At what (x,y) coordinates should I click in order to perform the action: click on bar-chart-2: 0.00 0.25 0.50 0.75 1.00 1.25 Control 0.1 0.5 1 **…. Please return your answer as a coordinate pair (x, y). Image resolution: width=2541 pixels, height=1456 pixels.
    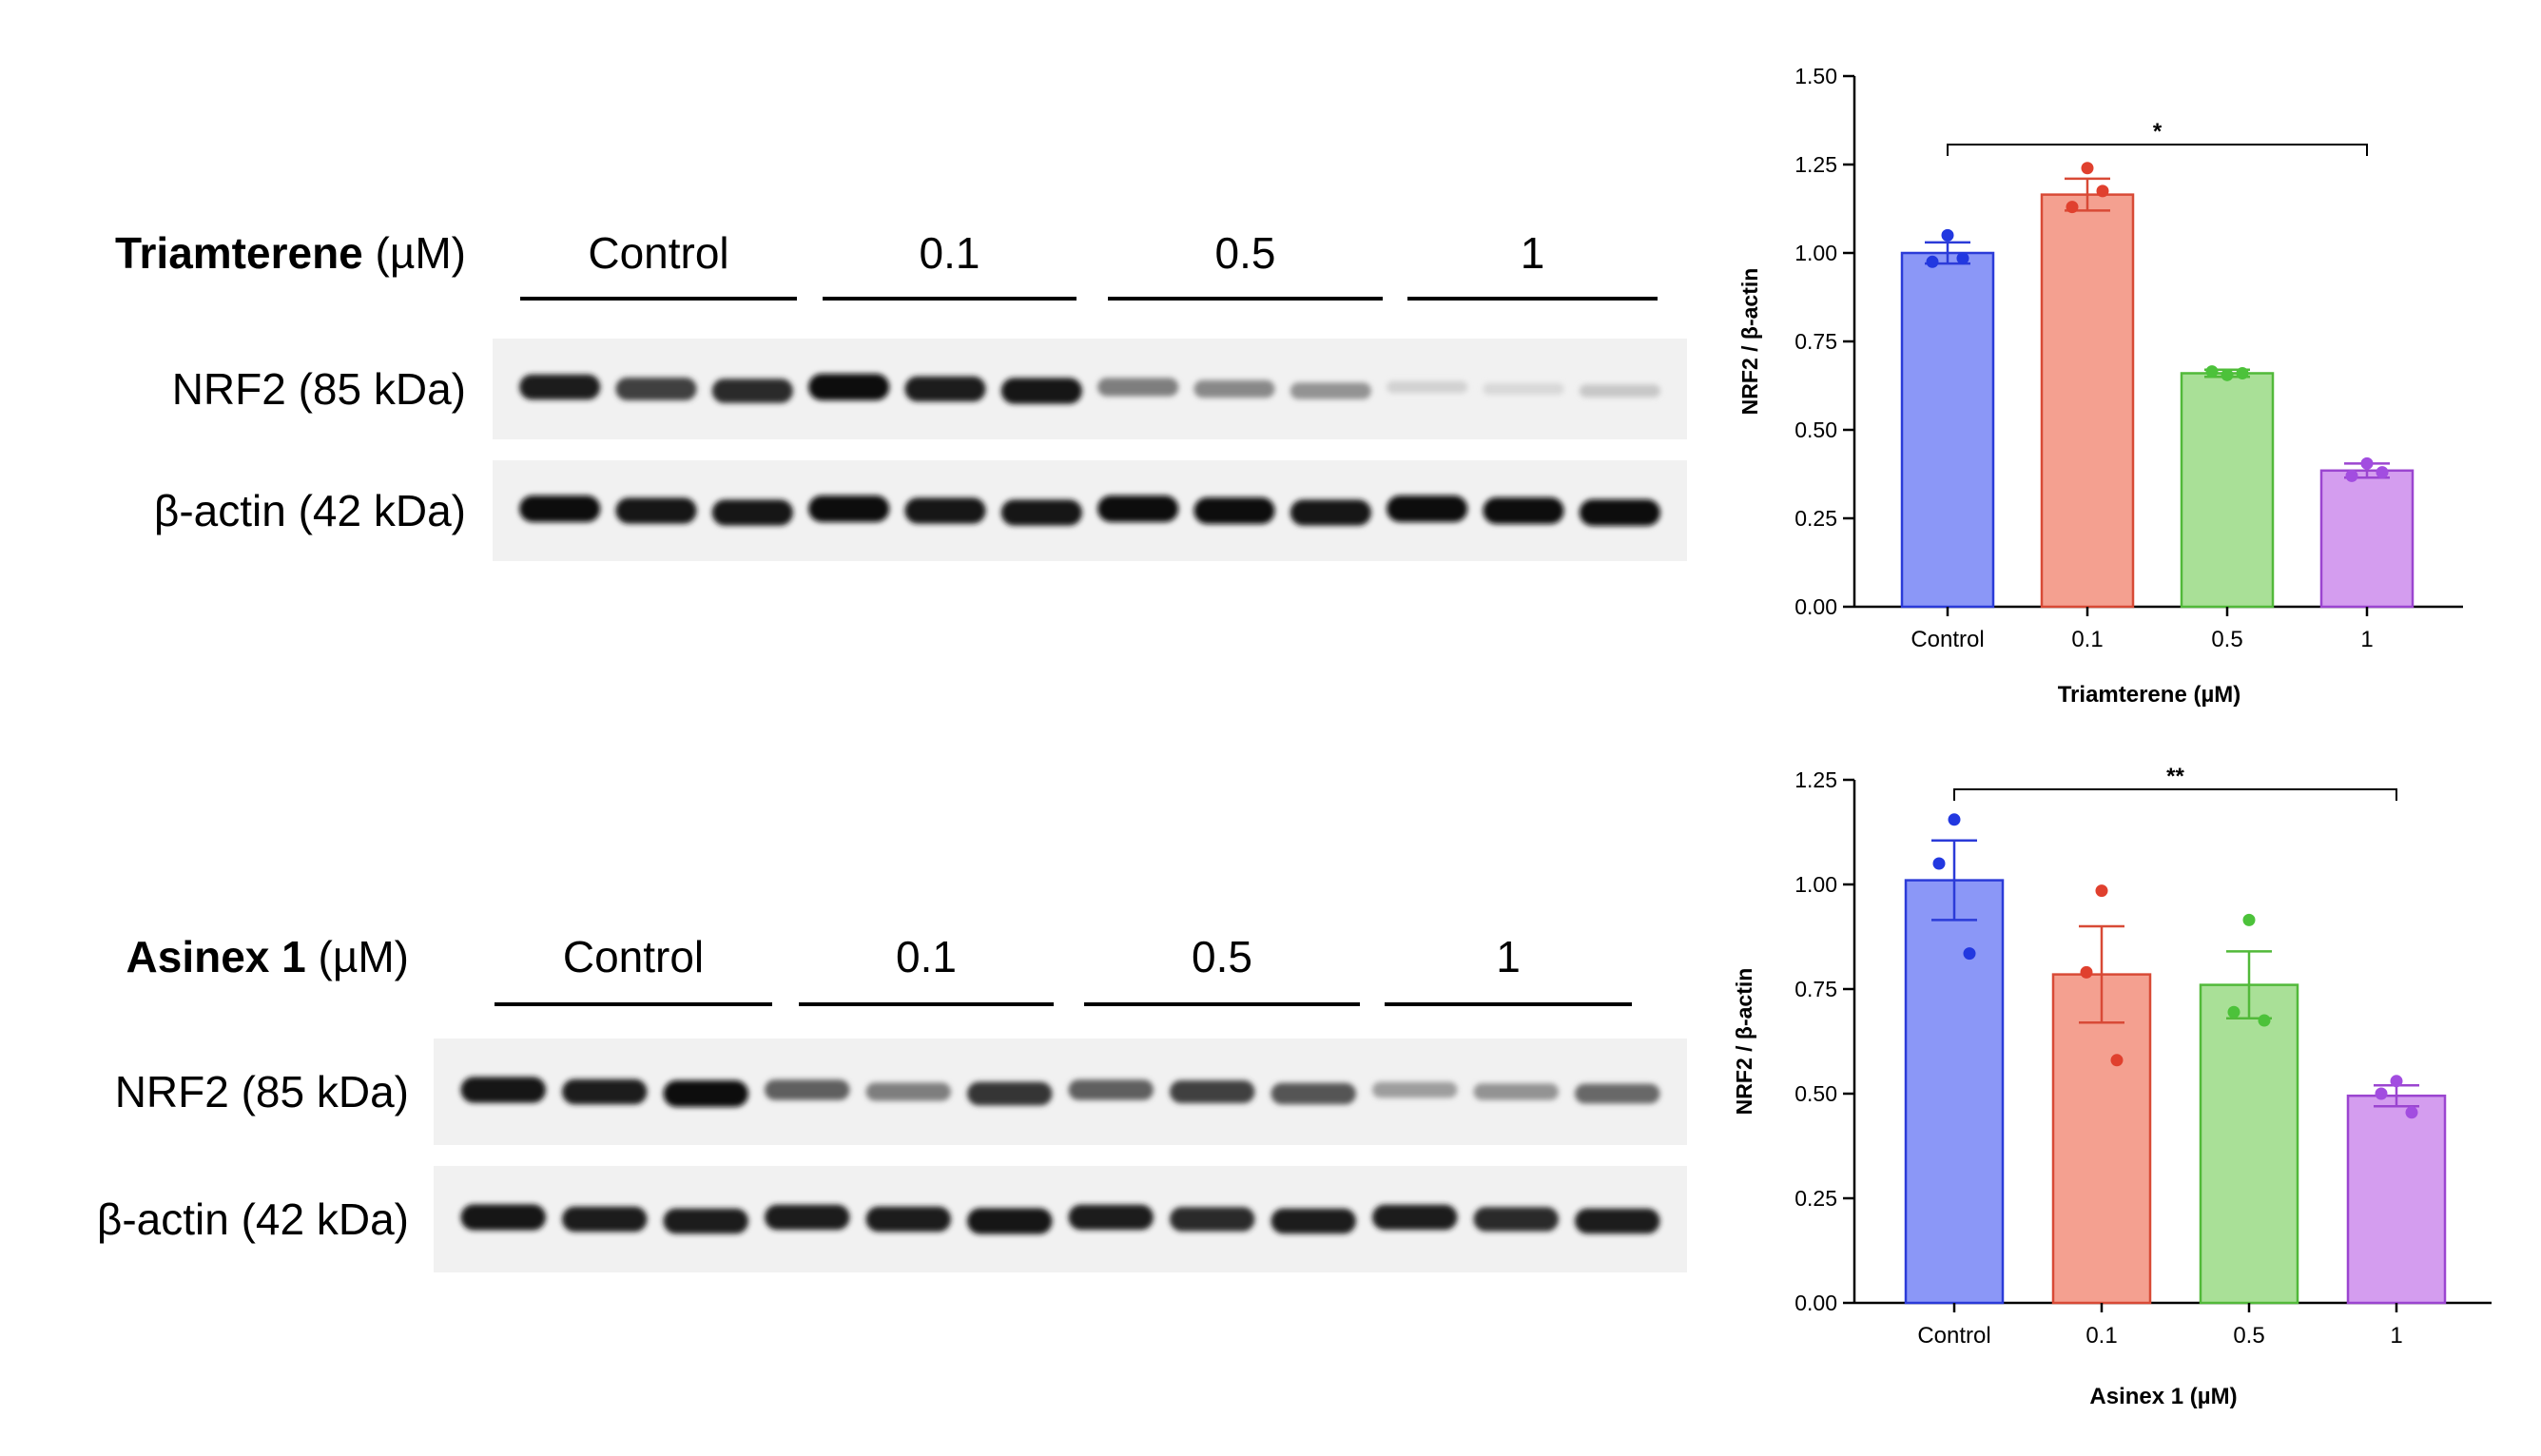
    Looking at the image, I should click on (2112, 1086).